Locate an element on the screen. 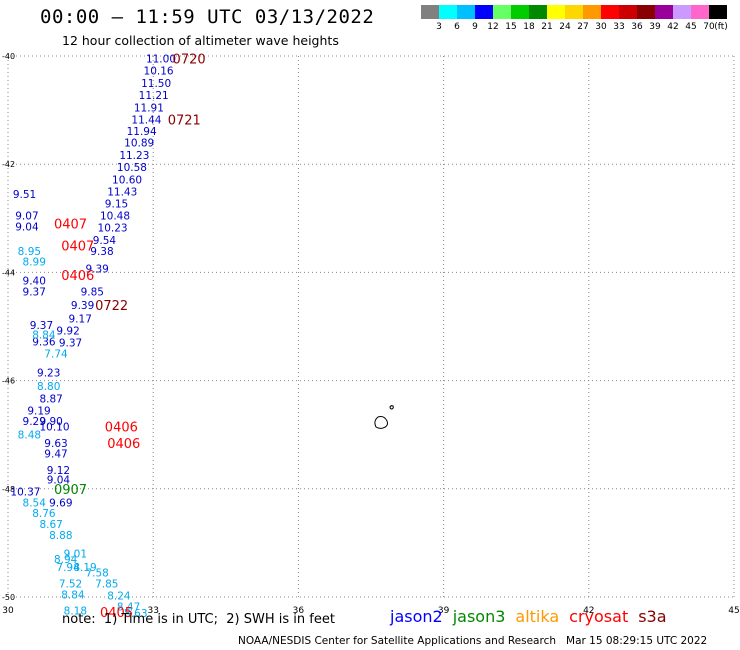 This screenshot has width=740, height=650. wave-height-value: 9.15 is located at coordinates (116, 205).